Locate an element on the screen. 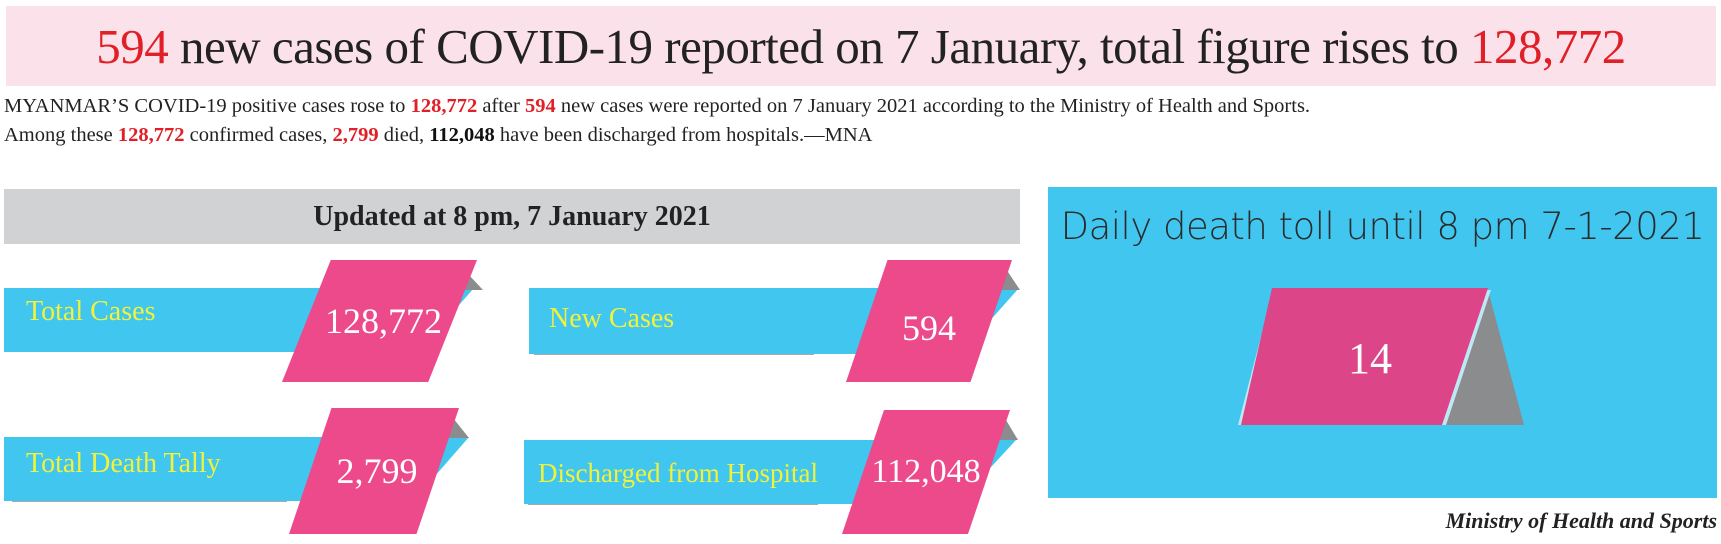 This screenshot has width=1721, height=544. total-cases-label: Total Cases is located at coordinates (91, 311).